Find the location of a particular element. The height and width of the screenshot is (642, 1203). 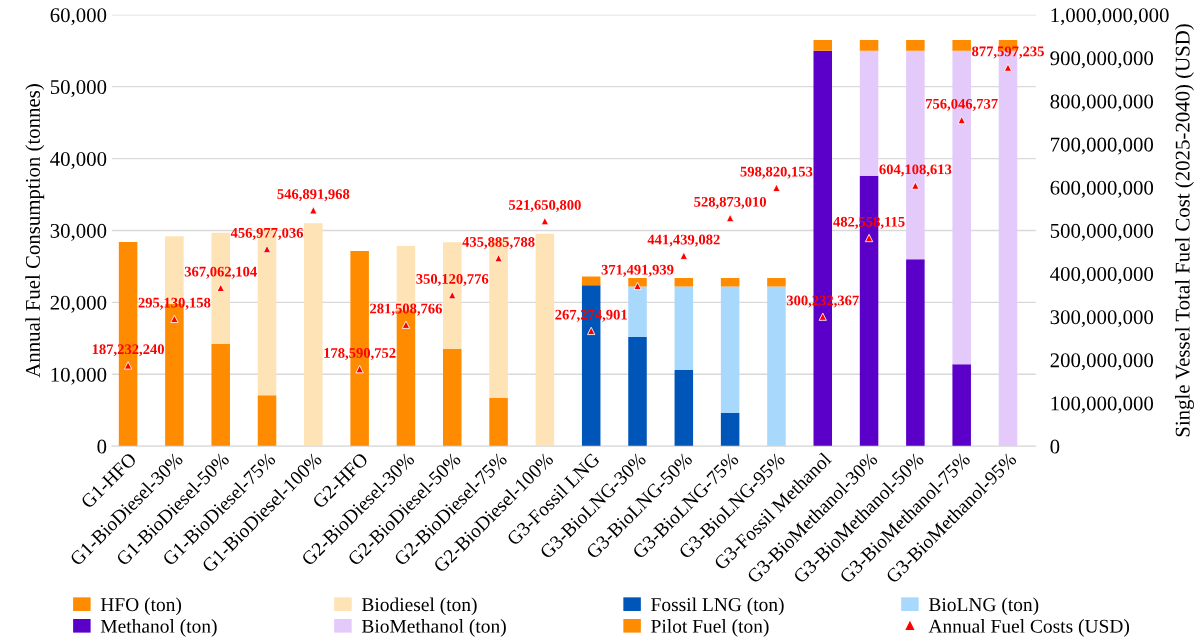

data-label: 604,108,613 is located at coordinates (915, 170).